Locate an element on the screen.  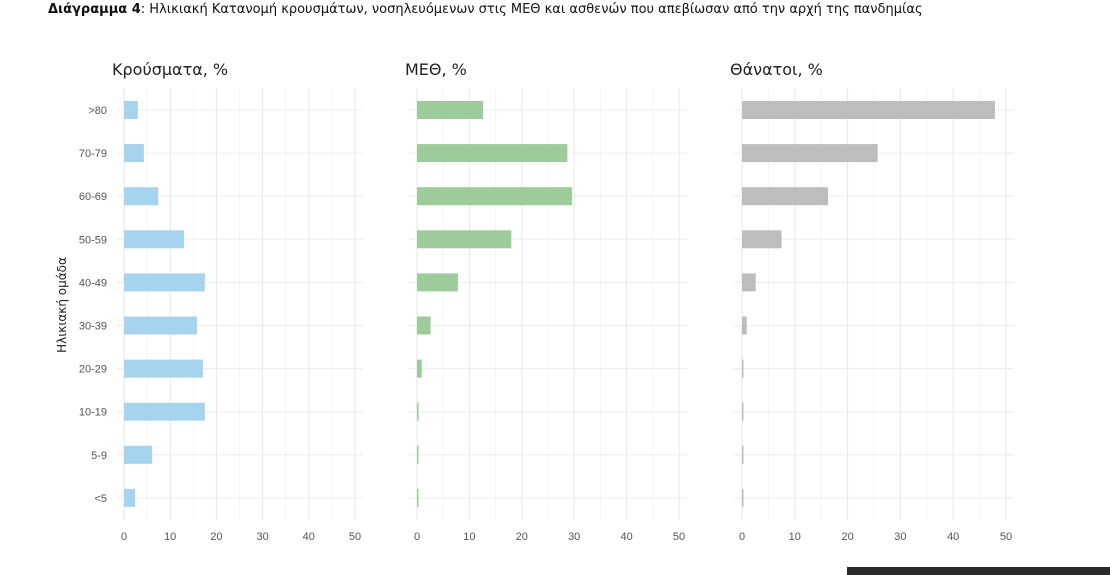
x-tick-0-10: 10 is located at coordinates (170, 537).